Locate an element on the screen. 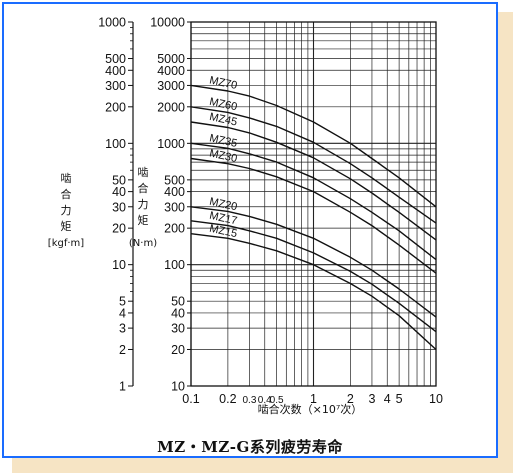 The height and width of the screenshot is (475, 515). y-tick-label: 50 is located at coordinates (178, 302).